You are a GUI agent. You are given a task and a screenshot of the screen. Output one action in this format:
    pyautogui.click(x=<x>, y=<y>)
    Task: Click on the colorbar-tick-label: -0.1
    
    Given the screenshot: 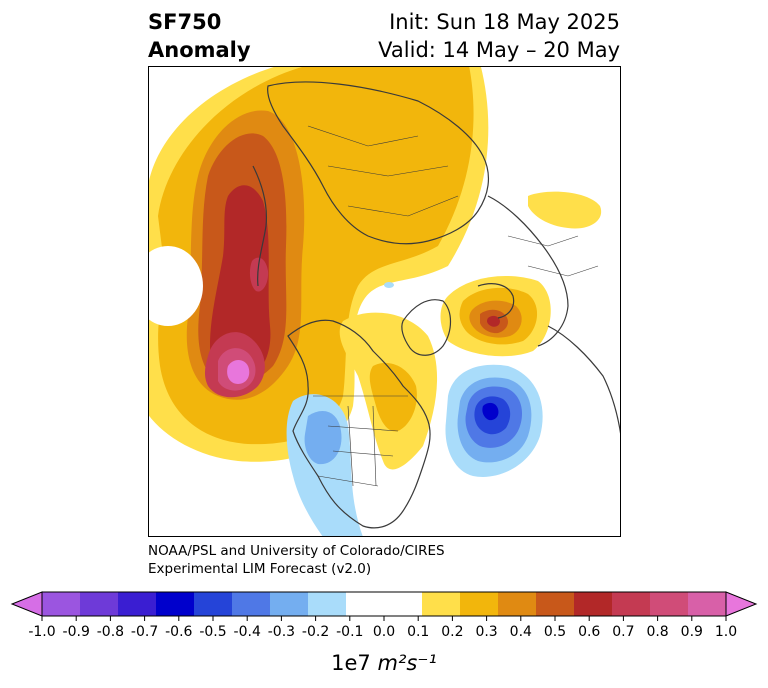 What is the action you would take?
    pyautogui.click(x=349, y=632)
    